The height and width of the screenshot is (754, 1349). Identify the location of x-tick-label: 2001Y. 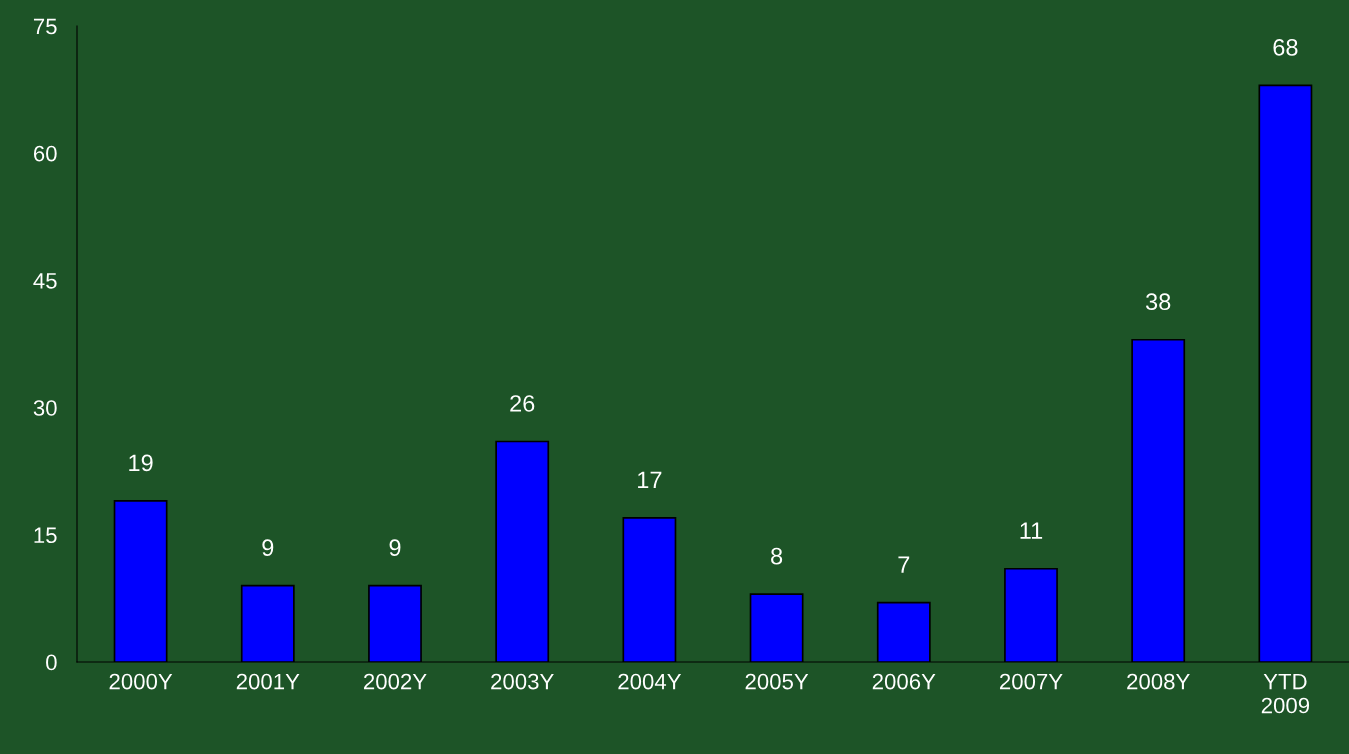
(268, 681).